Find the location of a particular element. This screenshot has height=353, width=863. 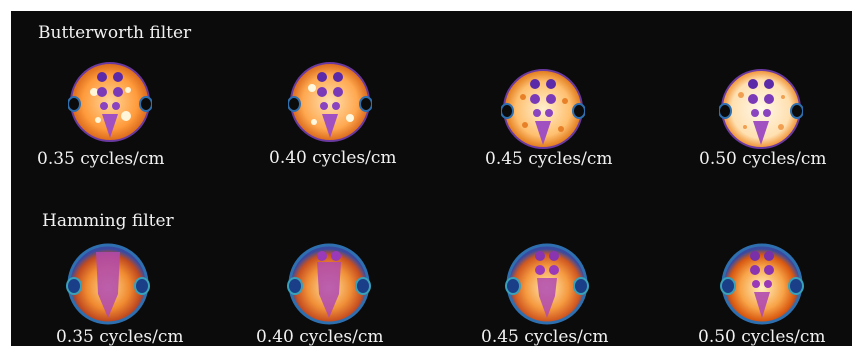

butterworth-caption-3: 0.45 cycles/cm is located at coordinates (549, 159).